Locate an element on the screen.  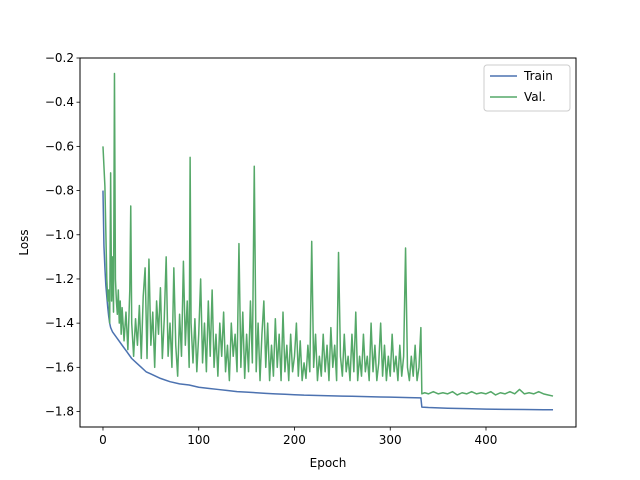
legend-label: Val. is located at coordinates (535, 97).